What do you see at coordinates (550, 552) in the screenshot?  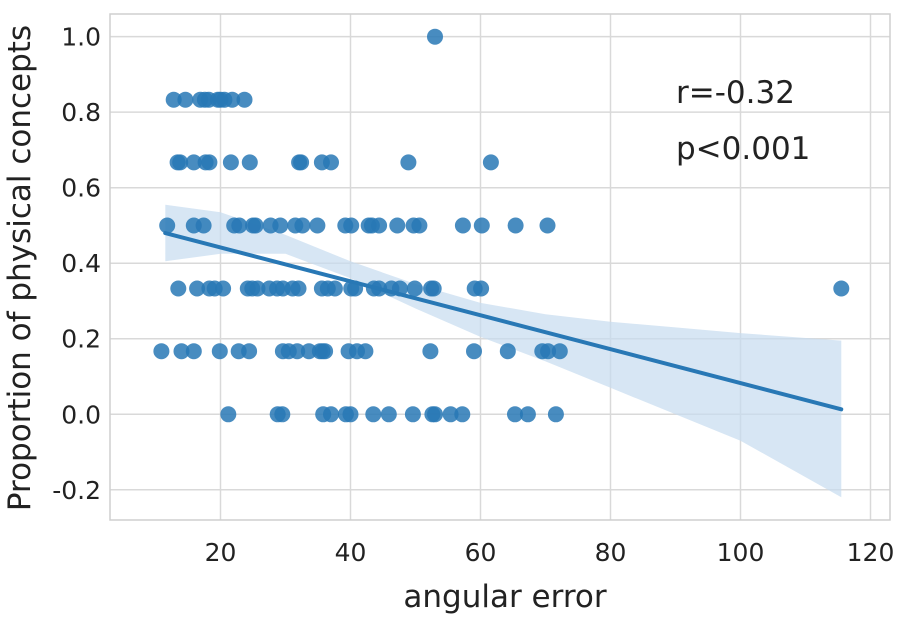 I see `x-tick-labels: 20 40 60 80 100 120` at bounding box center [550, 552].